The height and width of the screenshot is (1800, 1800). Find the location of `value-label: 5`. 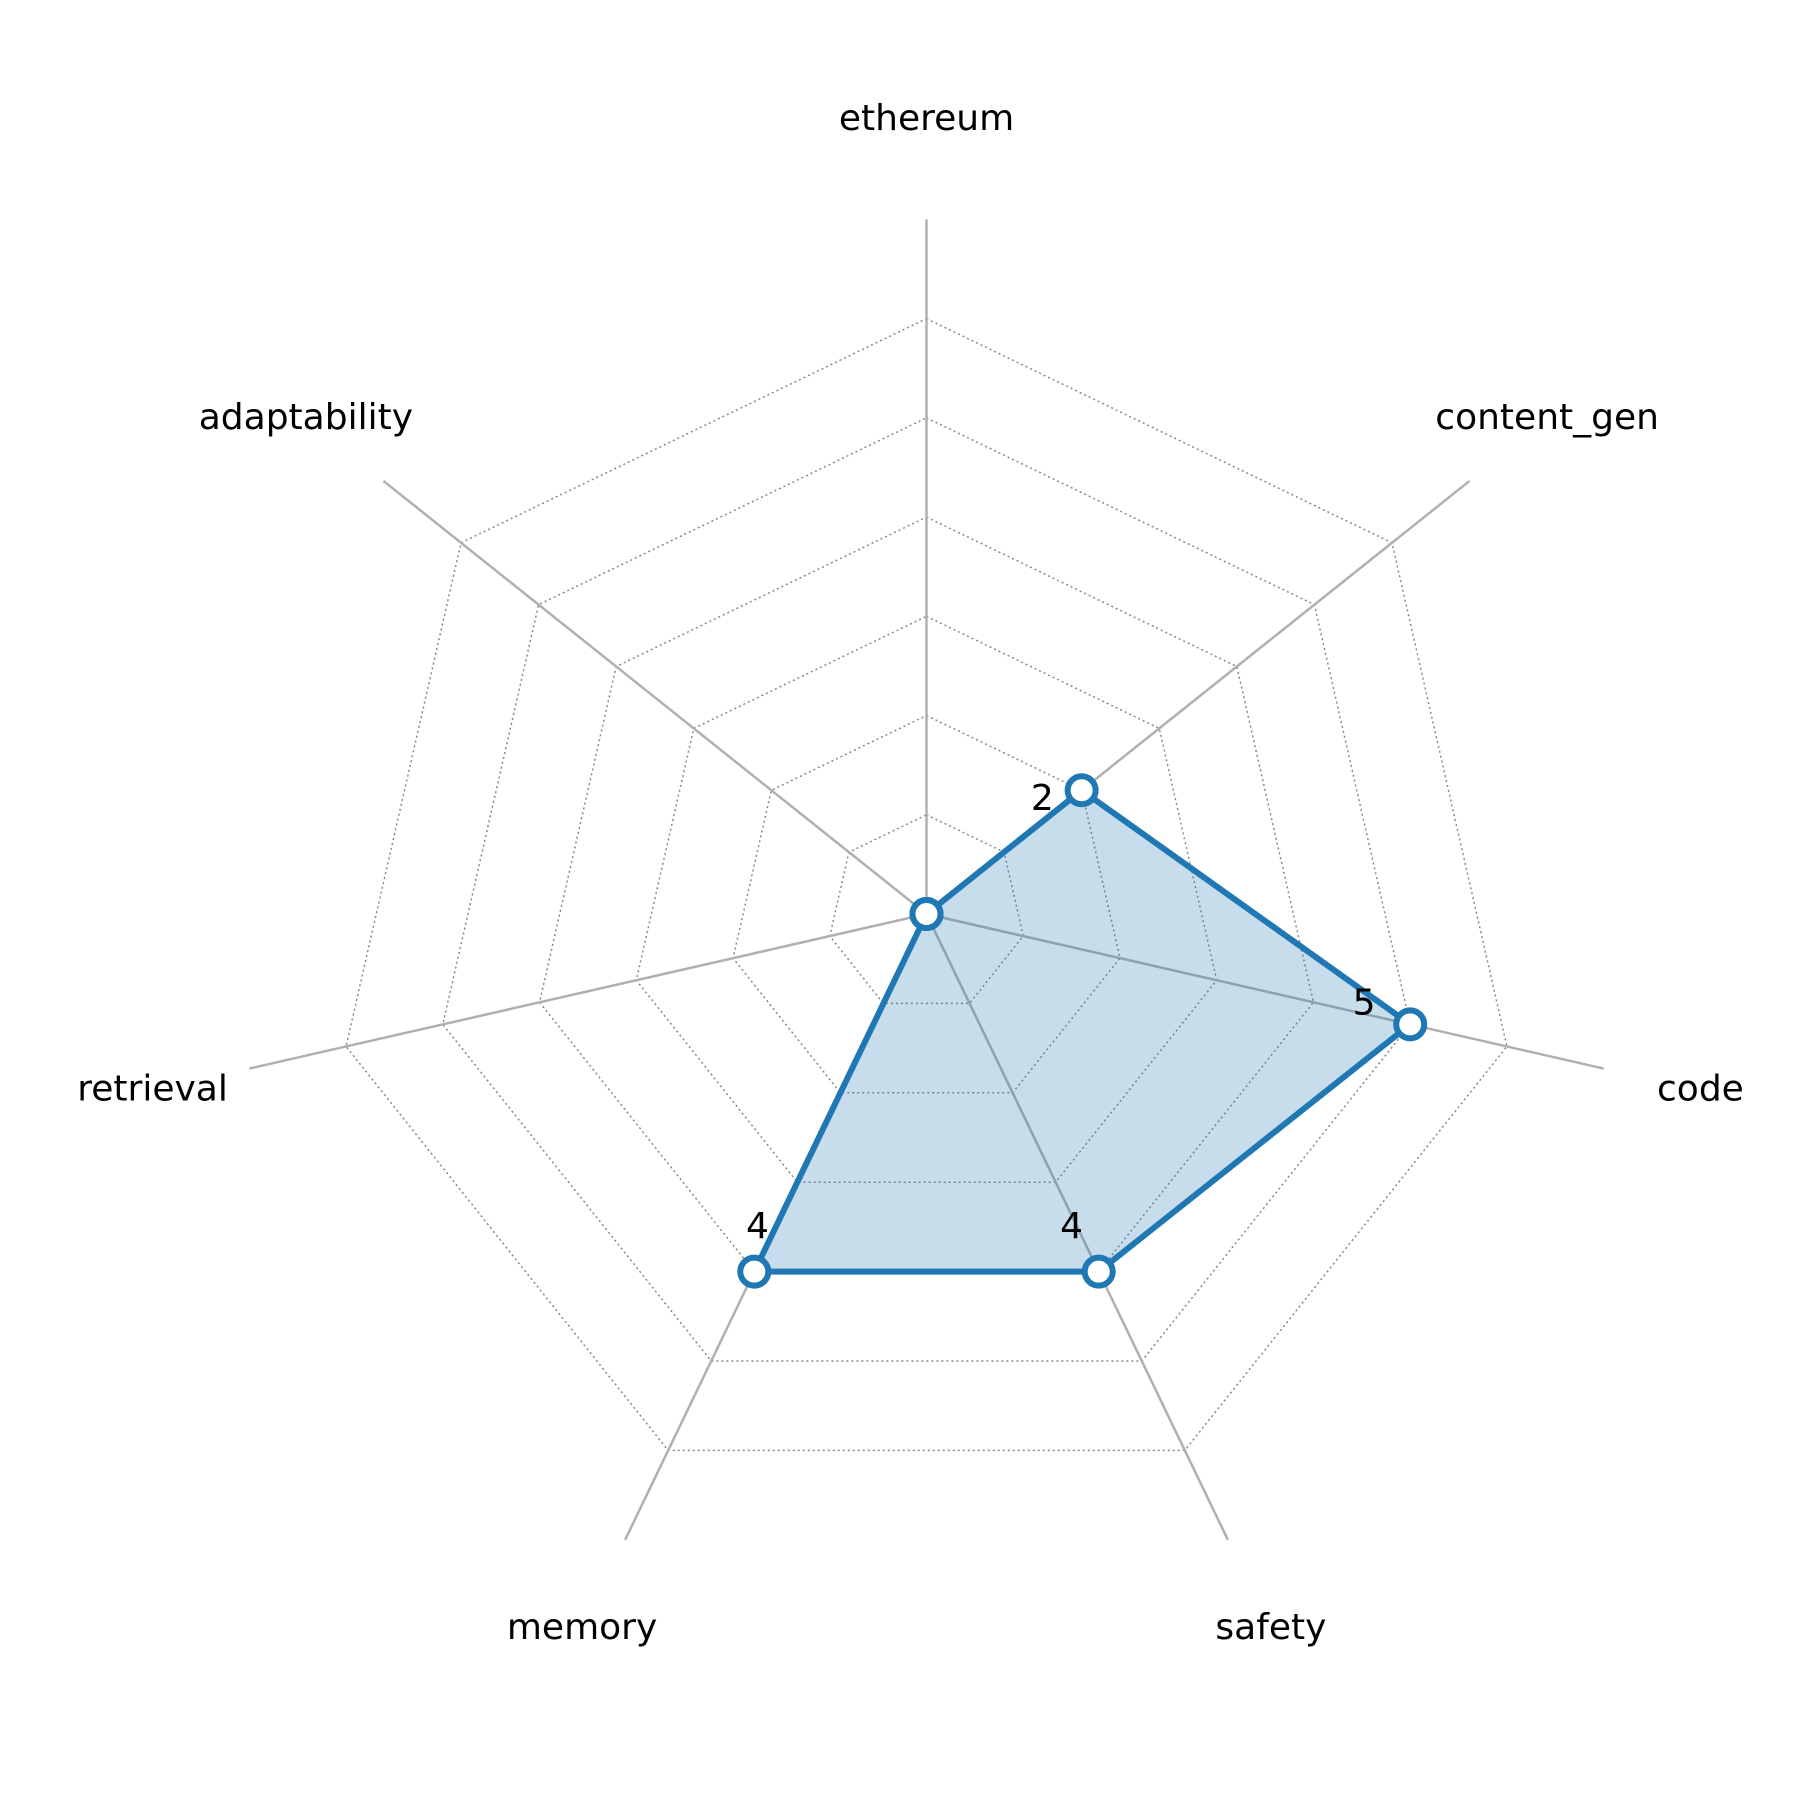

value-label: 5 is located at coordinates (1364, 1003).